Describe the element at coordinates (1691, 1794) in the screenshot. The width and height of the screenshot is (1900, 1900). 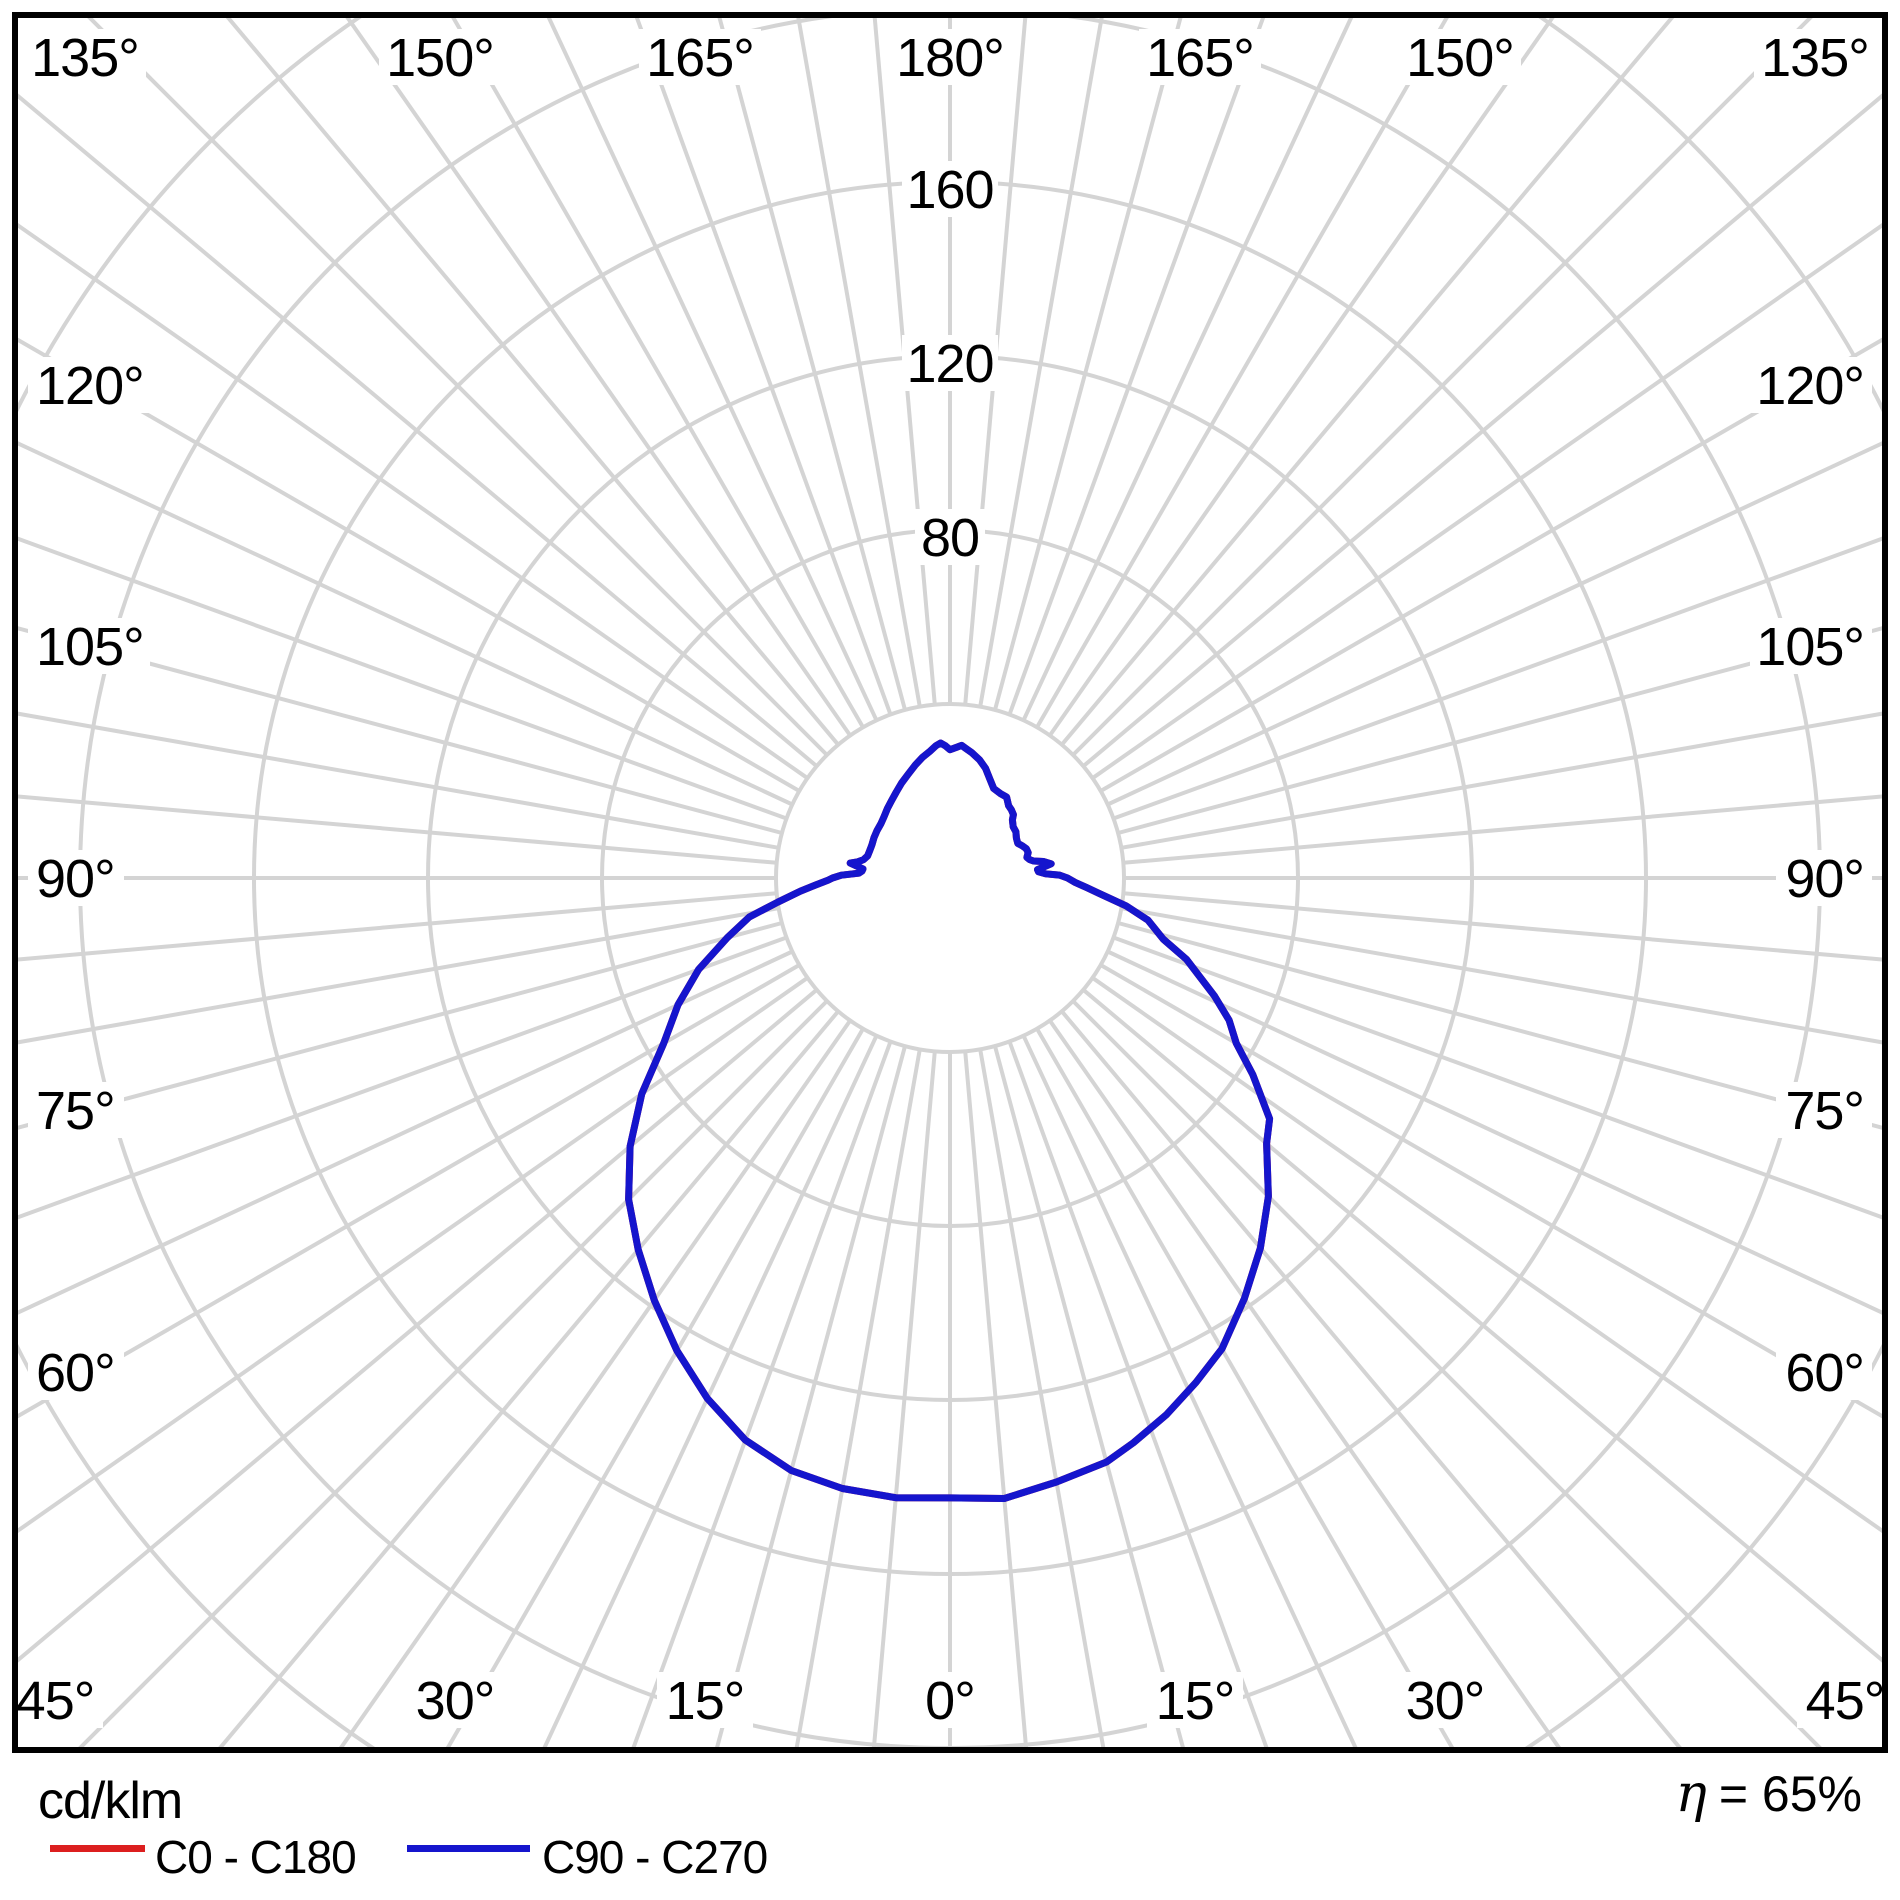
I see `eta-symbol: η` at that location.